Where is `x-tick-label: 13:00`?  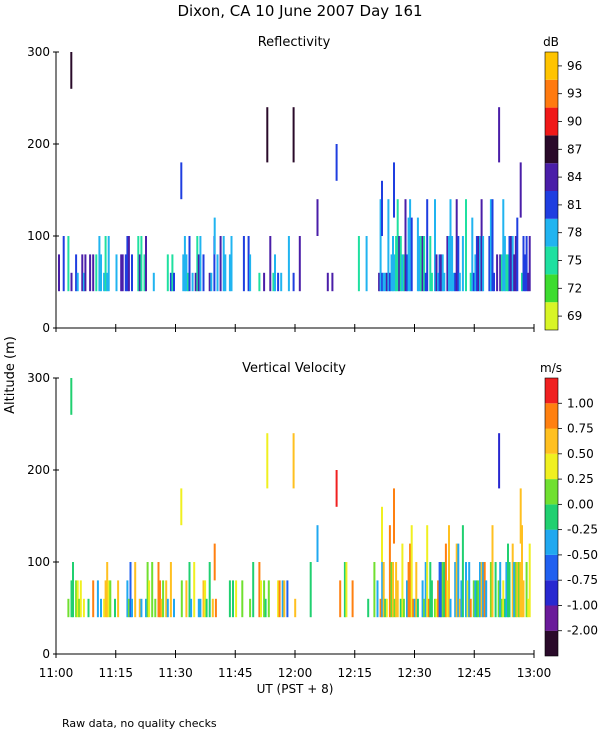 x-tick-label: 13:00 is located at coordinates (534, 673).